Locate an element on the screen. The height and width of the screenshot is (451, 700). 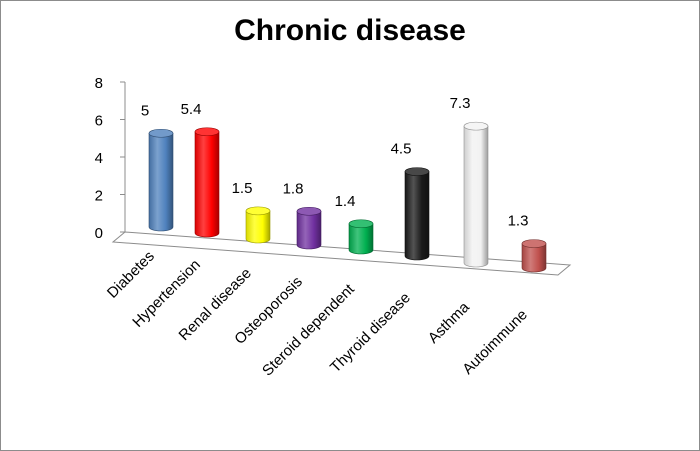
bar-osteoporosis is located at coordinates (309, 228).